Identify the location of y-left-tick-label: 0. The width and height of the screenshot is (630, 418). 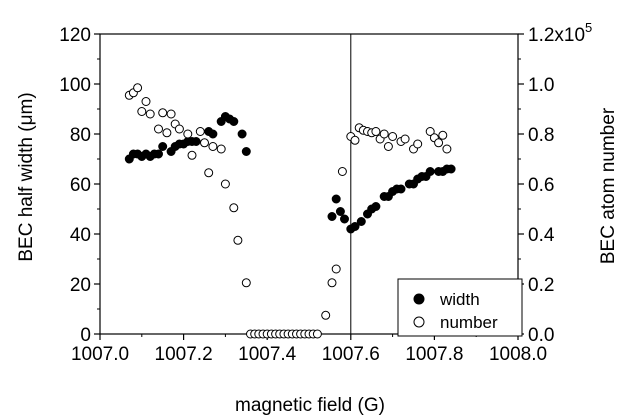
(85, 335).